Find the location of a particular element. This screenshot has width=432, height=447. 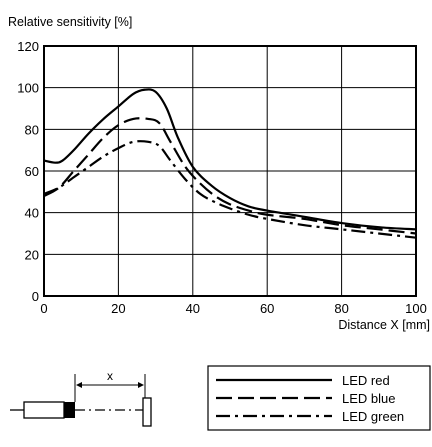

legend-label-led-red: LED red is located at coordinates (366, 380).